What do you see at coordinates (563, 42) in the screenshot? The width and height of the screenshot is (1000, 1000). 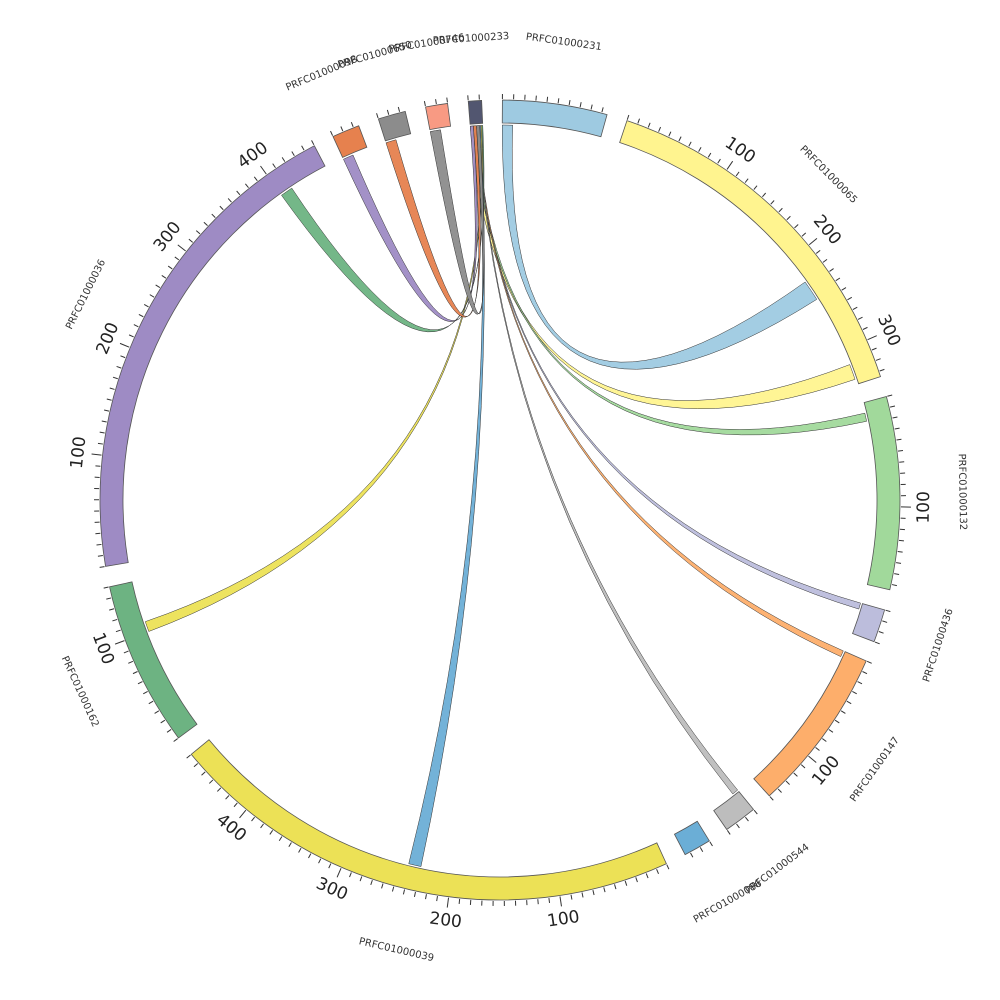 I see `segment-label-PRFC01000231: PRFC01000231` at bounding box center [563, 42].